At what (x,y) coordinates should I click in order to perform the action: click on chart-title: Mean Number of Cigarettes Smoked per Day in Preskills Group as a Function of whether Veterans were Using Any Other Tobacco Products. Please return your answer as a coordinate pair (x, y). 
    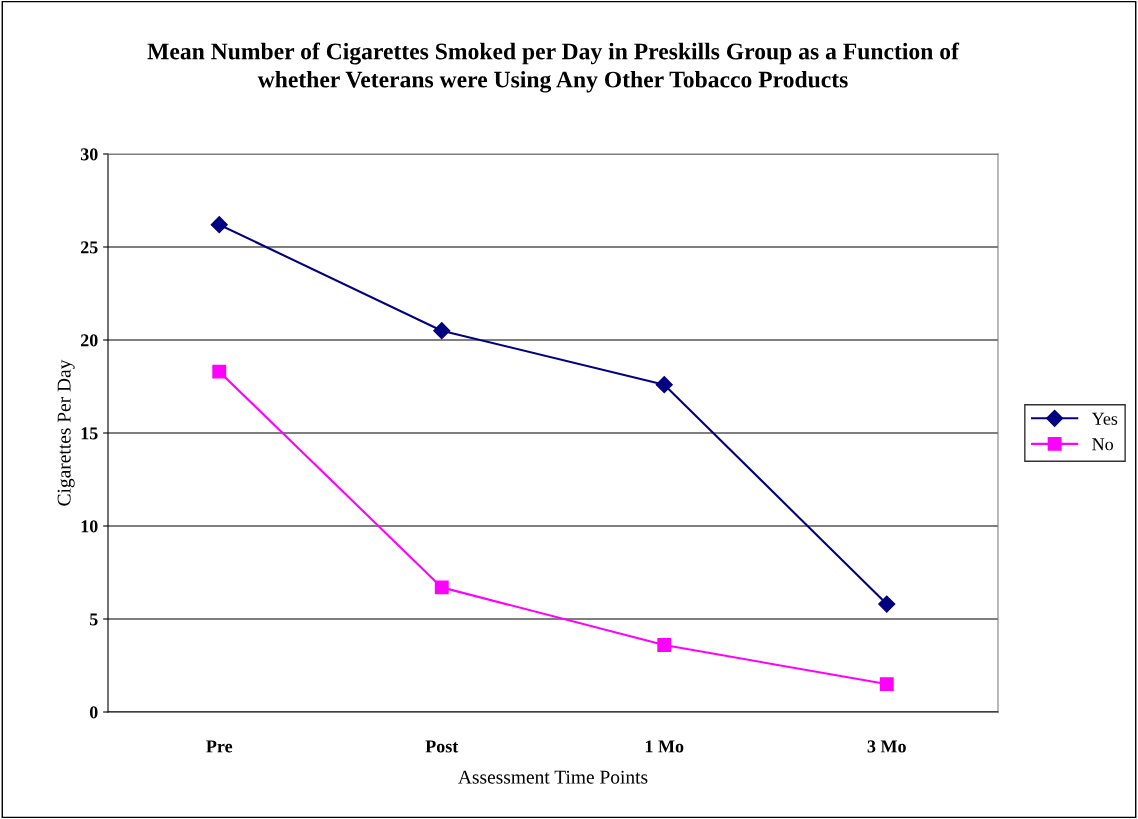
    Looking at the image, I should click on (553, 67).